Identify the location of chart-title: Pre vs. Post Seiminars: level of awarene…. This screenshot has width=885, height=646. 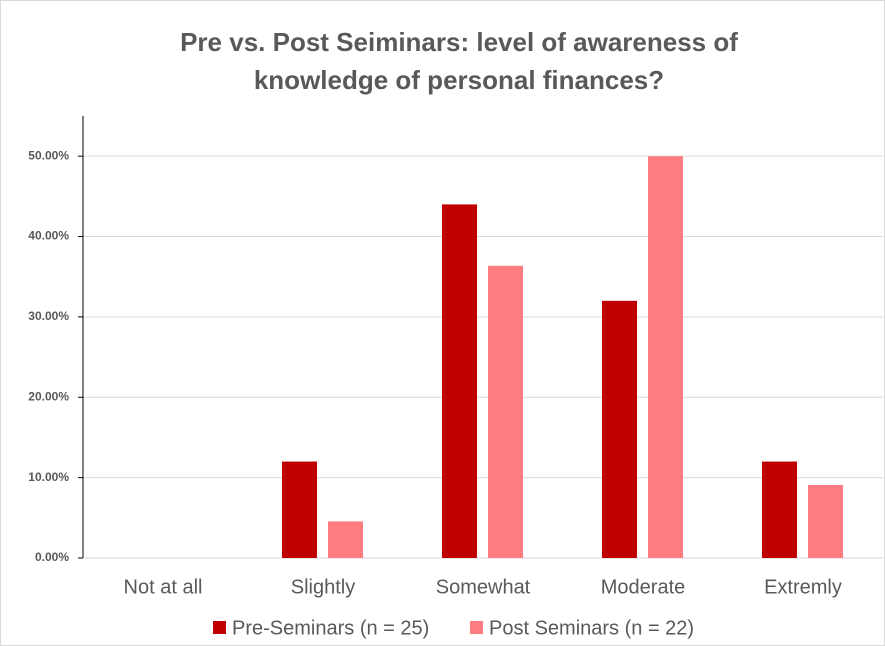
(459, 61).